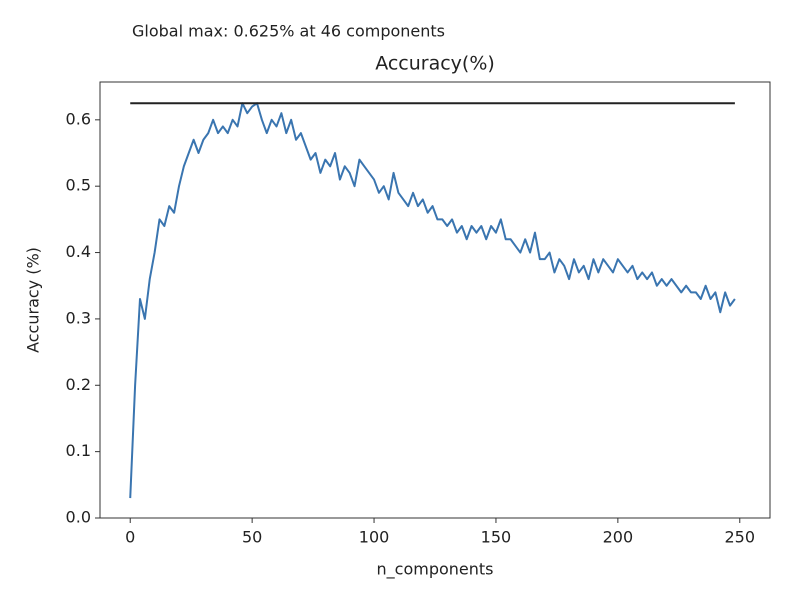 The width and height of the screenshot is (798, 598). What do you see at coordinates (739, 537) in the screenshot?
I see `x-tick-label: 250` at bounding box center [739, 537].